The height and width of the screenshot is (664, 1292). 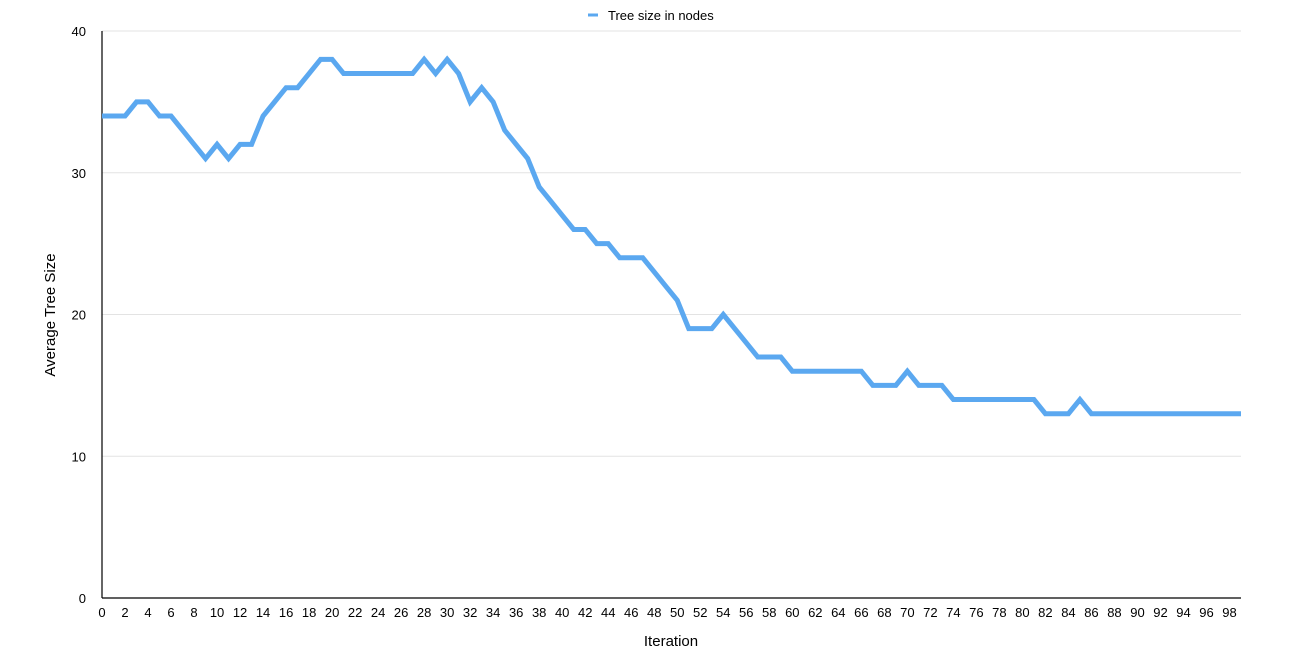 What do you see at coordinates (79, 456) in the screenshot?
I see `y-tick-label: 10` at bounding box center [79, 456].